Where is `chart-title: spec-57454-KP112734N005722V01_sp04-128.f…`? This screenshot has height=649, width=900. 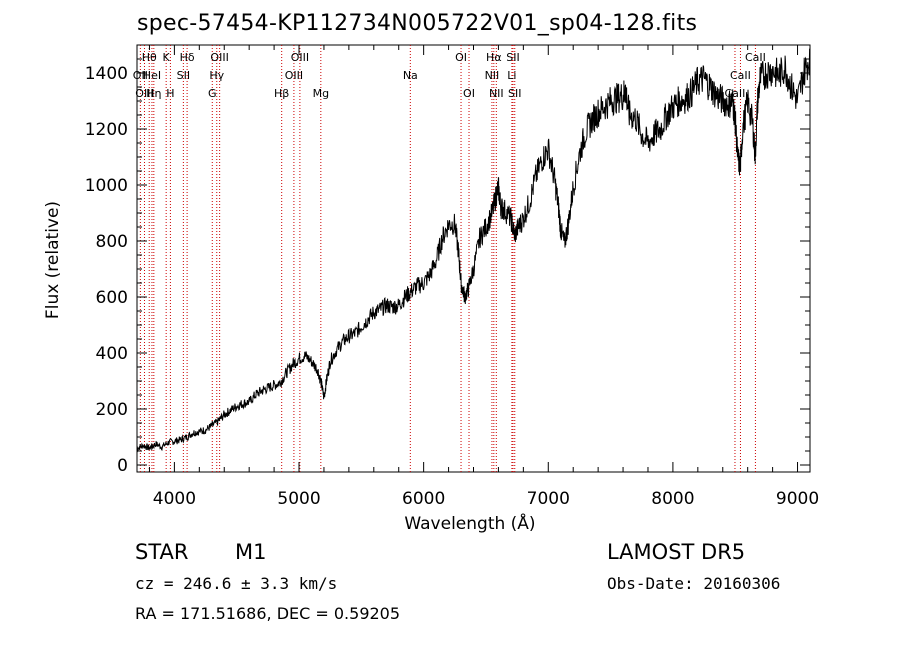
chart-title: spec-57454-KP112734N005722V01_sp04-128.f… is located at coordinates (417, 23).